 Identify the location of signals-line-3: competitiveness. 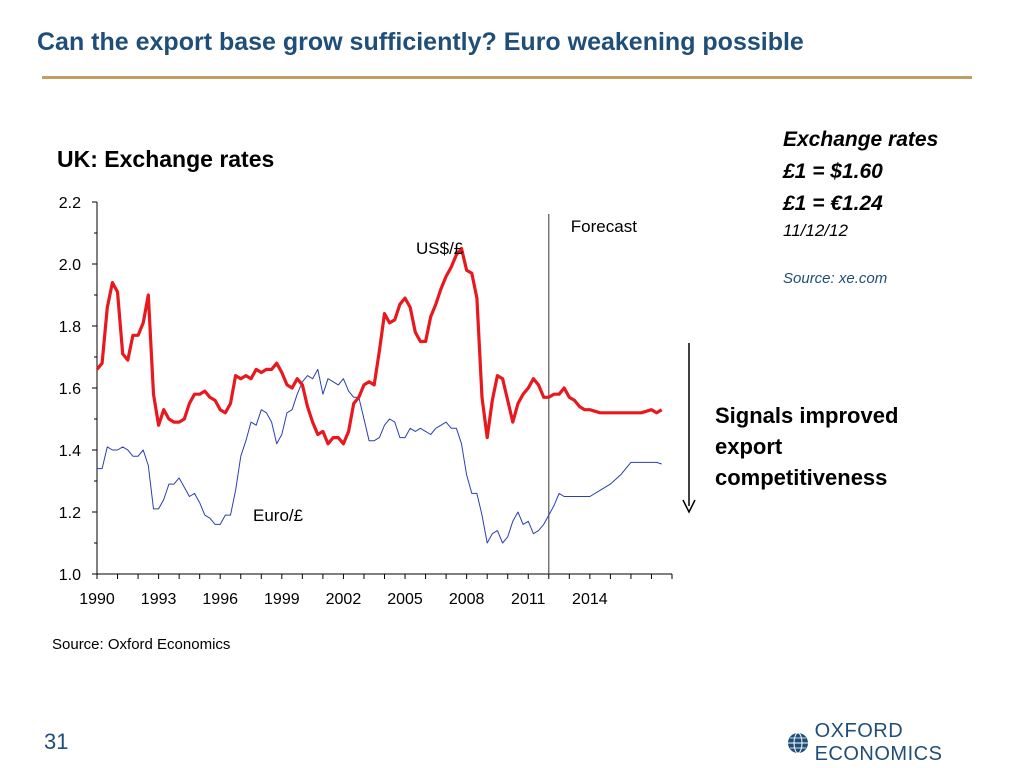
(801, 477).